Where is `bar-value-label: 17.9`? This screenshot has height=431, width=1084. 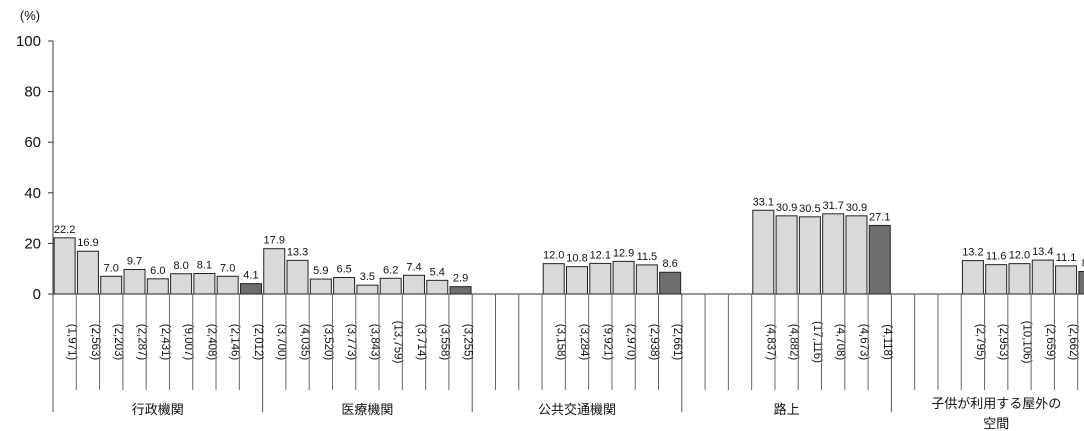 bar-value-label: 17.9 is located at coordinates (274, 241).